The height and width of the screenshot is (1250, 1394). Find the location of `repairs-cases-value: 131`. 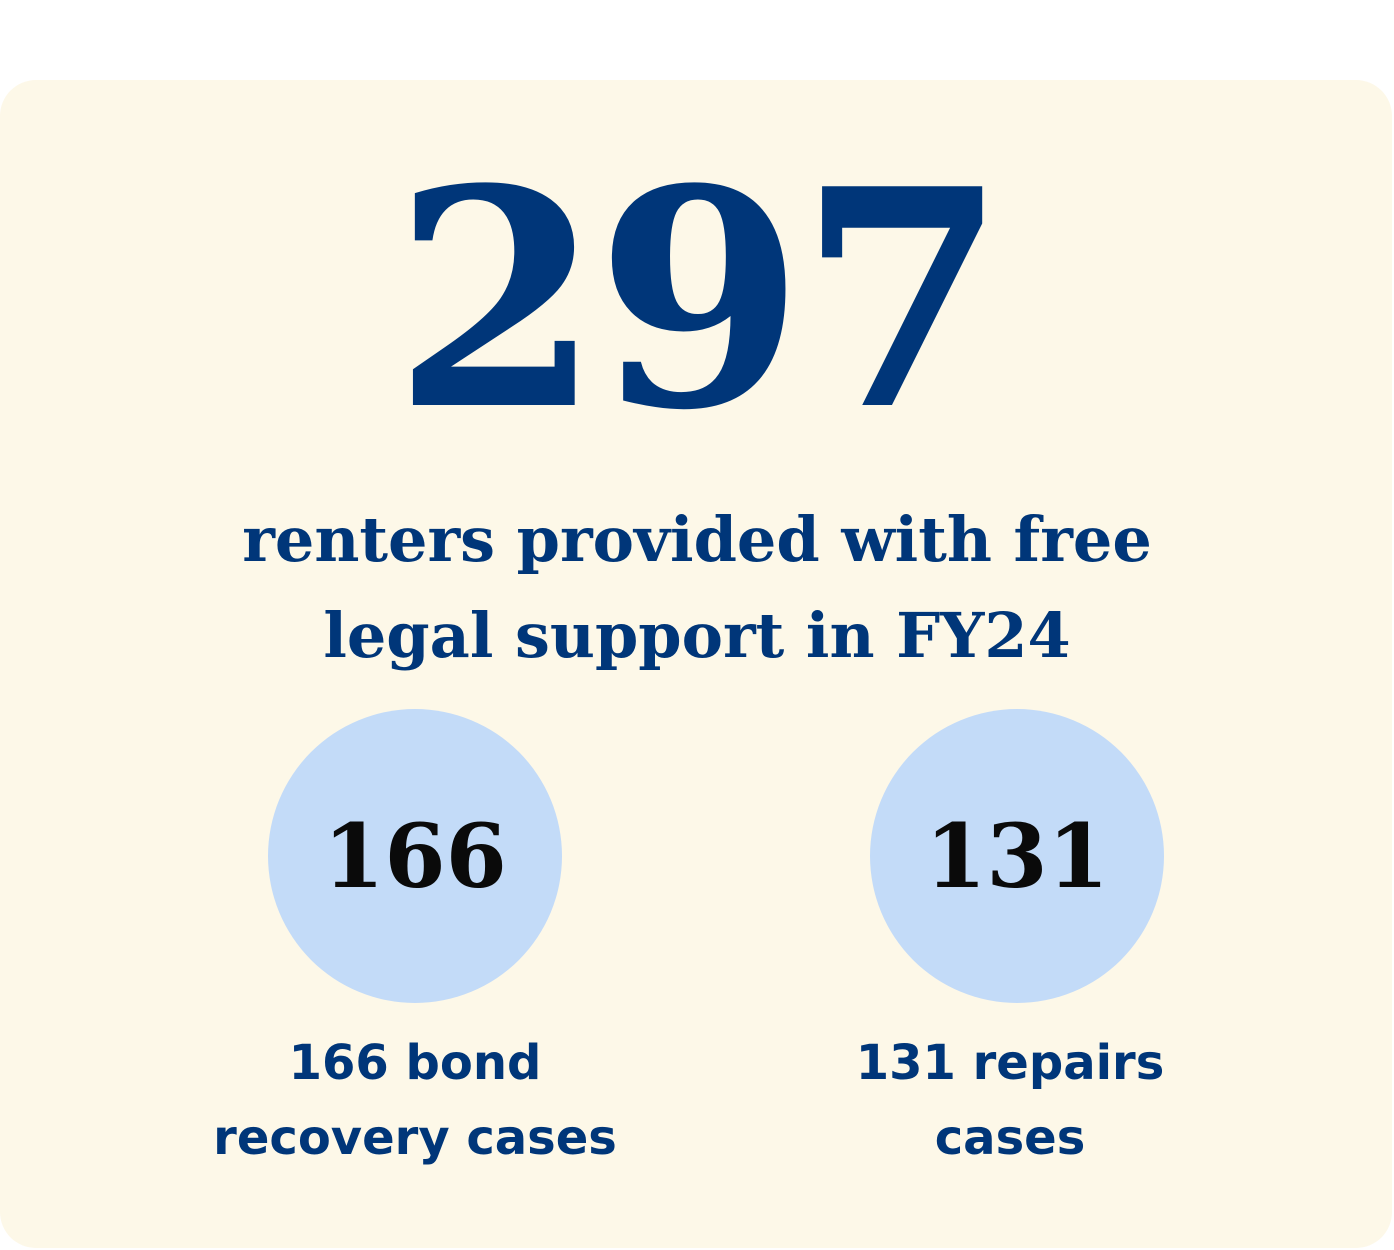

repairs-cases-value: 131 is located at coordinates (1017, 856).